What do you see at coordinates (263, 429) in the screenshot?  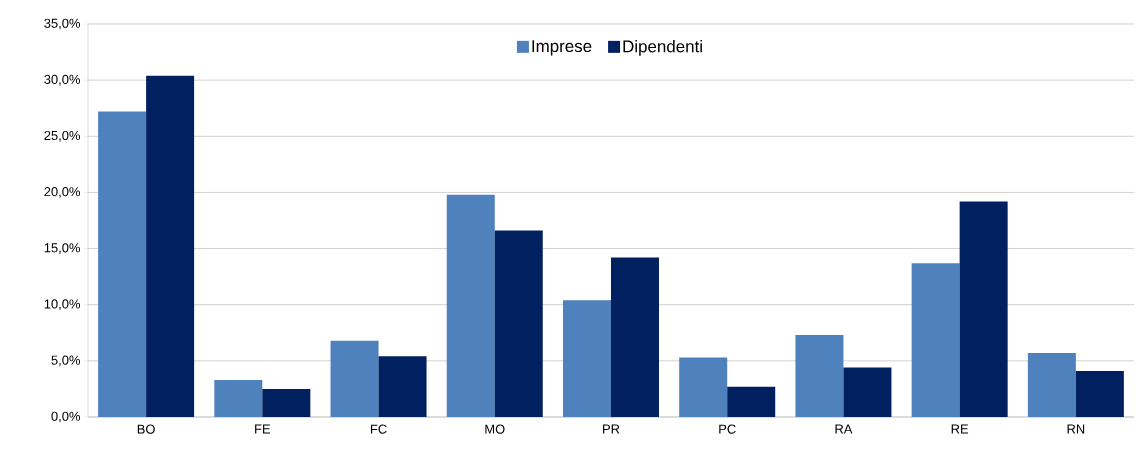 I see `x-tick-label: FE` at bounding box center [263, 429].